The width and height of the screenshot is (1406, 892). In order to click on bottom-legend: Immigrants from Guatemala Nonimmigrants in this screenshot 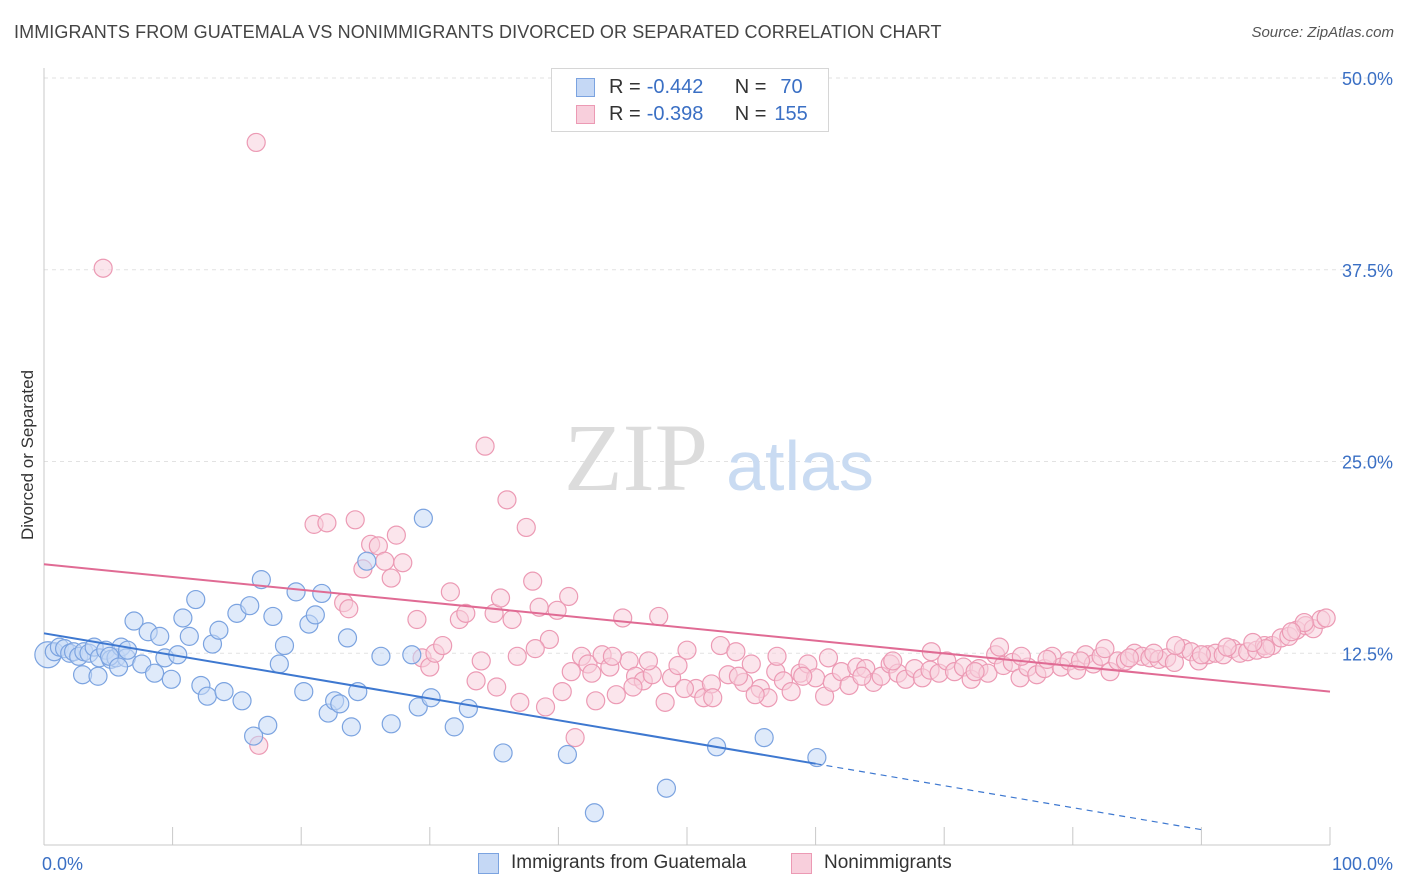, I will do `click(703, 865)`.